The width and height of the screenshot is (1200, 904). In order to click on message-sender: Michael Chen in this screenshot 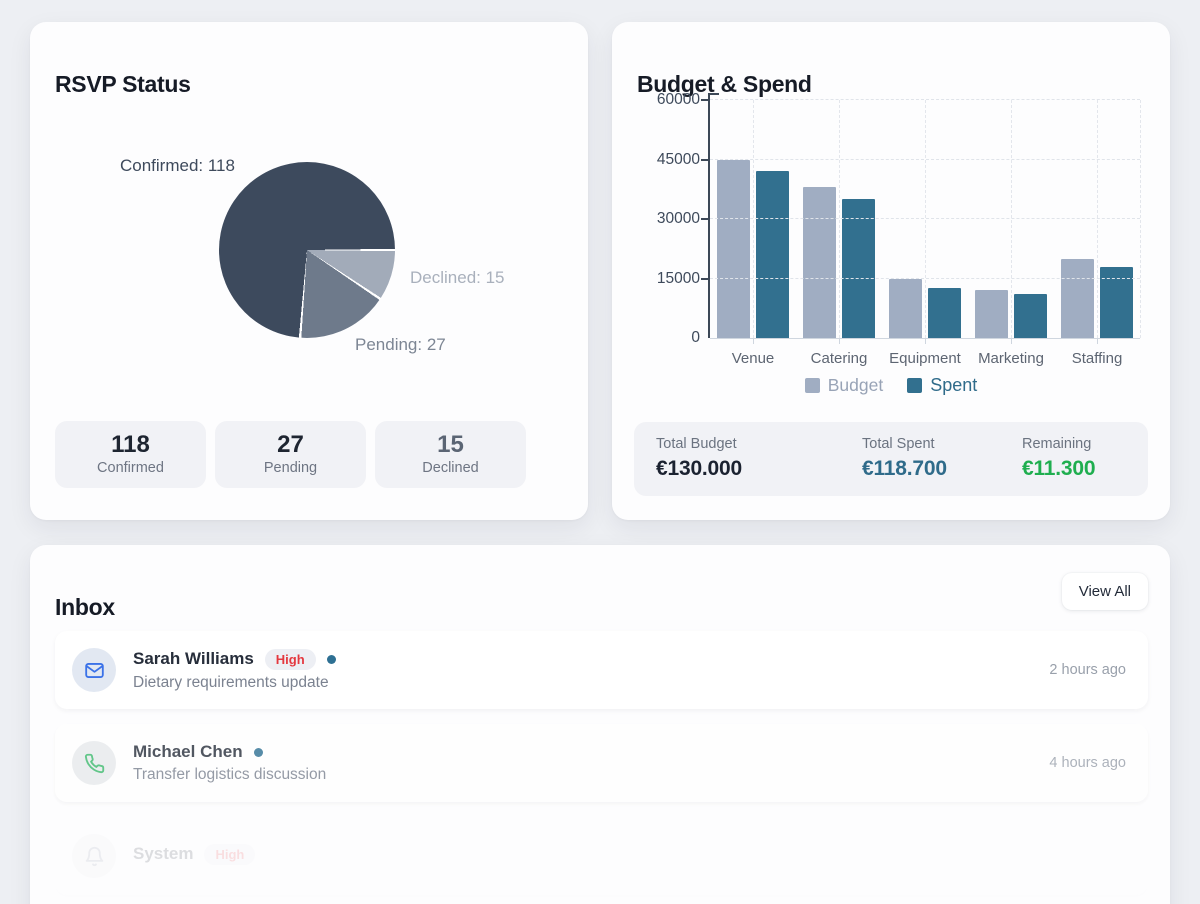, I will do `click(188, 751)`.